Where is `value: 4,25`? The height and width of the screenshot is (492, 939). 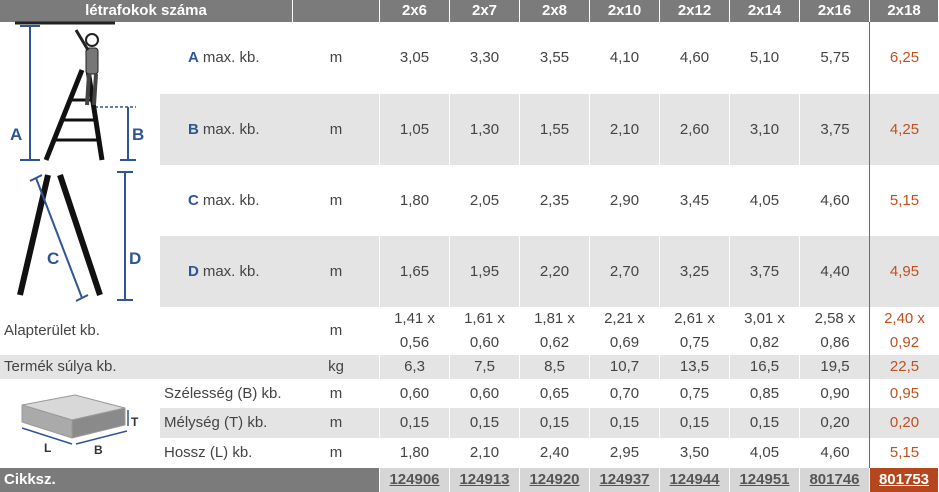 value: 4,25 is located at coordinates (904, 129).